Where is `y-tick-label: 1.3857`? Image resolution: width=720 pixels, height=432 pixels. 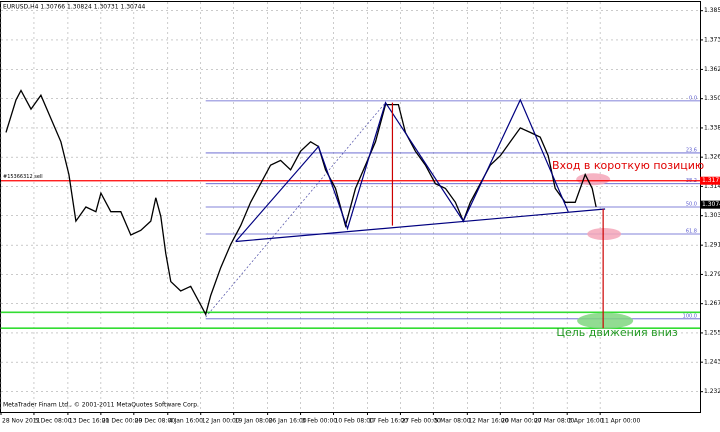
y-tick-label: 1.3857 is located at coordinates (712, 10).